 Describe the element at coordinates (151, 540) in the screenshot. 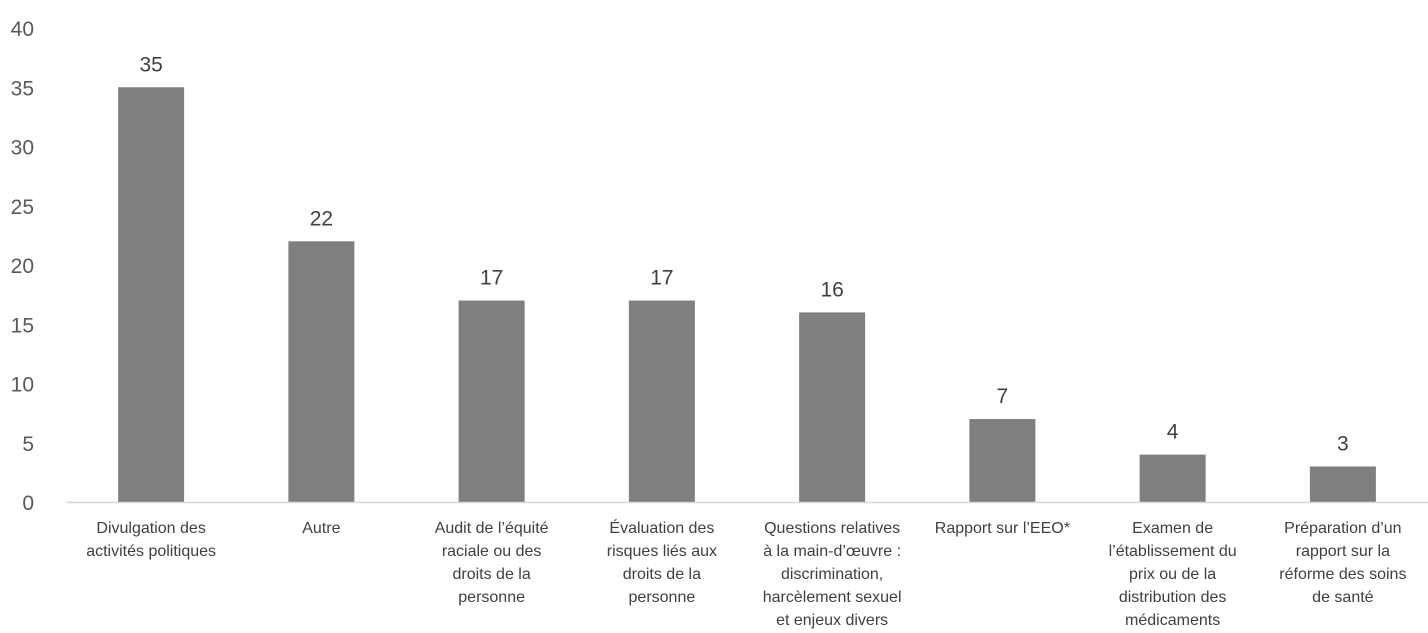

I see `category-label: Divulgation des activités politiques` at that location.